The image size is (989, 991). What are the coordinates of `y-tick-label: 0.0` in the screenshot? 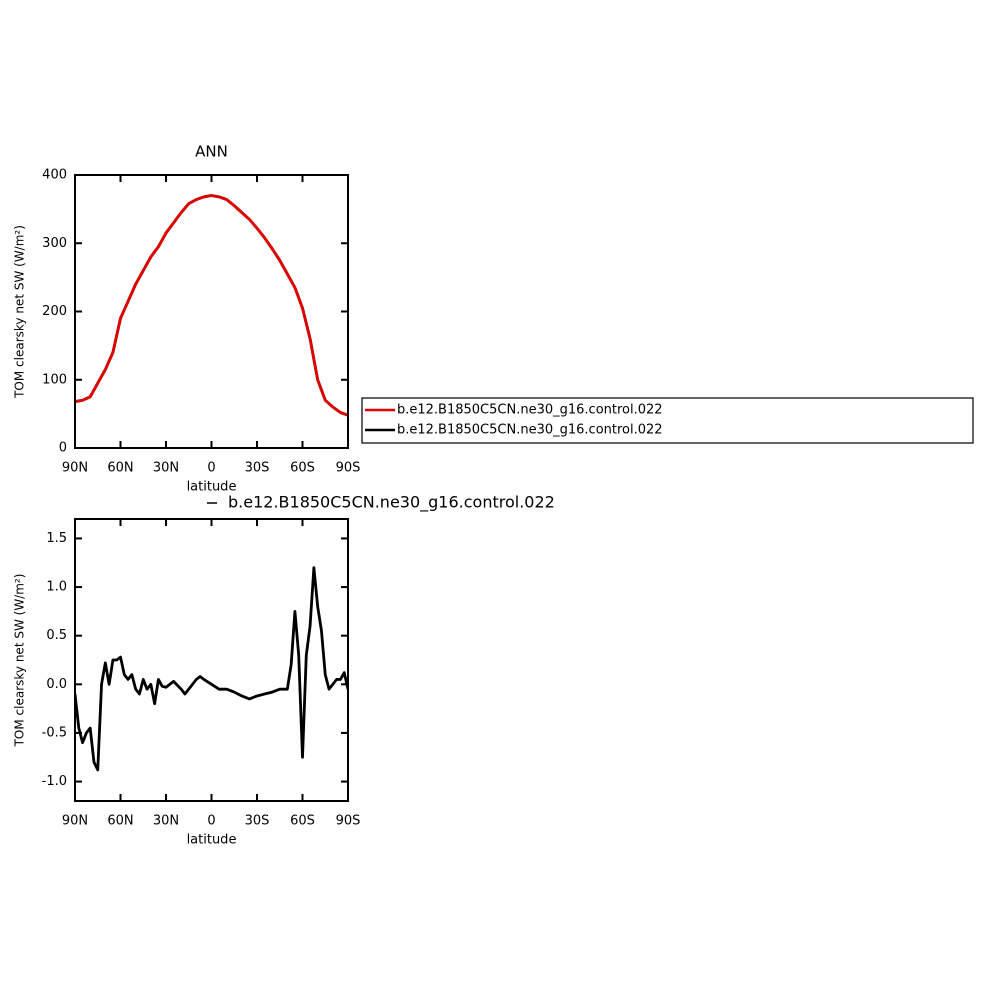 It's located at (56, 684).